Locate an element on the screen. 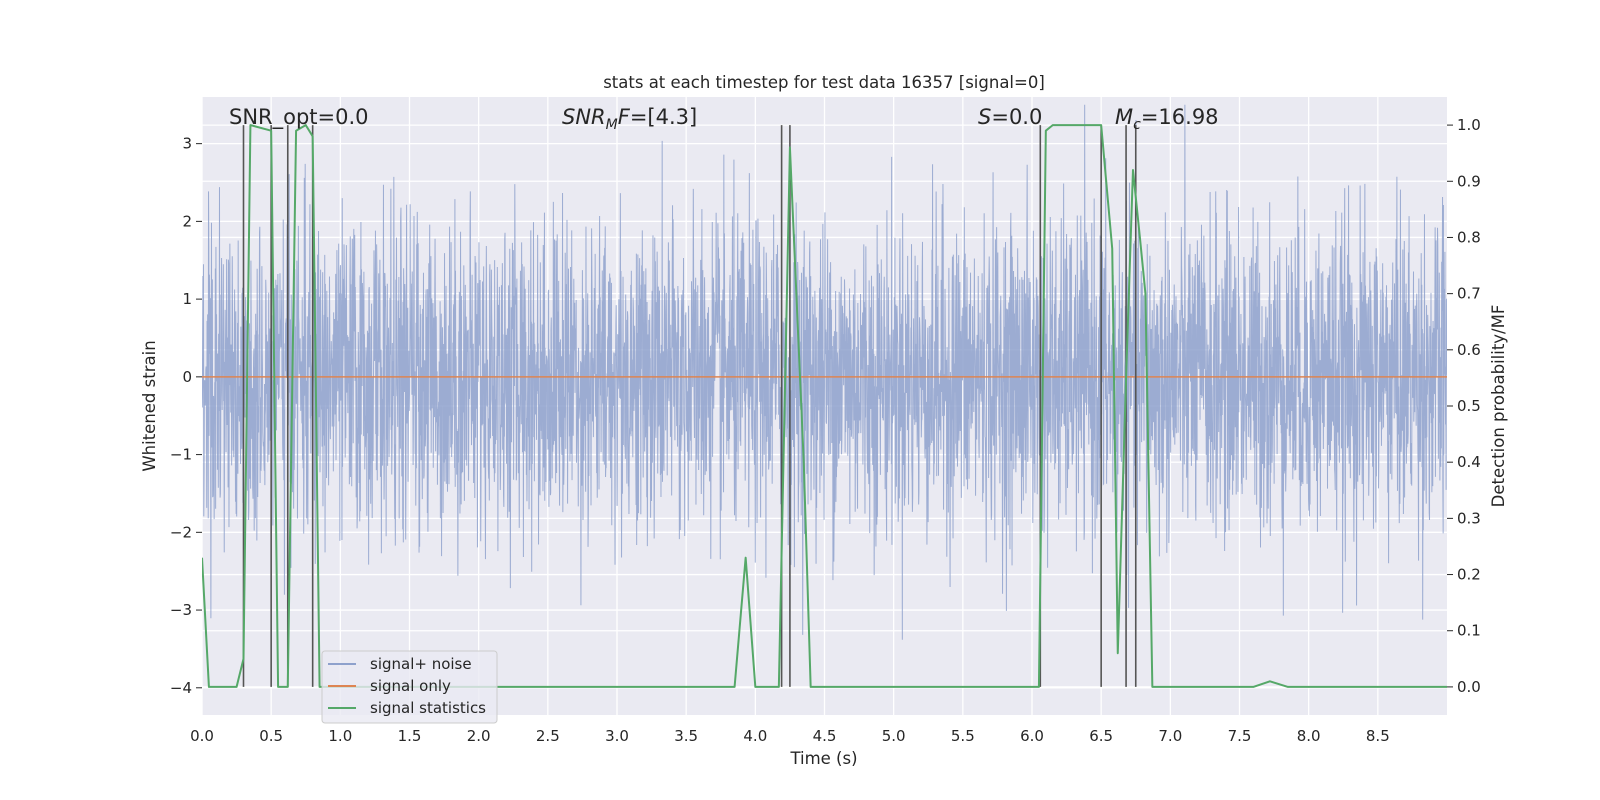  x-tick-label: 4.0 is located at coordinates (755, 736).